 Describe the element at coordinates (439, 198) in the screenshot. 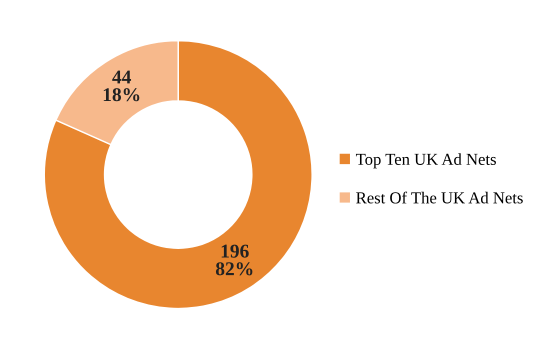

I see `legend-label: Rest Of The UK Ad Nets` at that location.